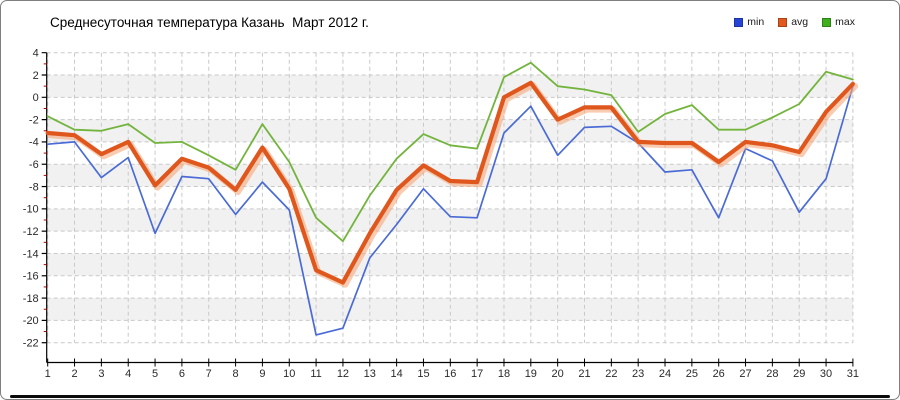 Image resolution: width=900 pixels, height=400 pixels. I want to click on svg-text: 23, so click(638, 374).